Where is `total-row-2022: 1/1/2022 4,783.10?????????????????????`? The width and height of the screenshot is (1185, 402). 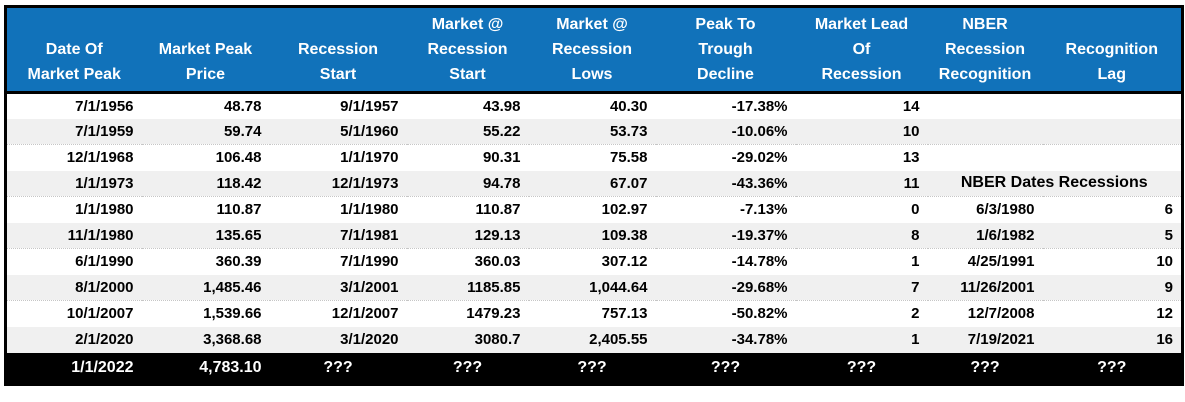 total-row-2022: 1/1/2022 4,783.10????????????????????? is located at coordinates (594, 368).